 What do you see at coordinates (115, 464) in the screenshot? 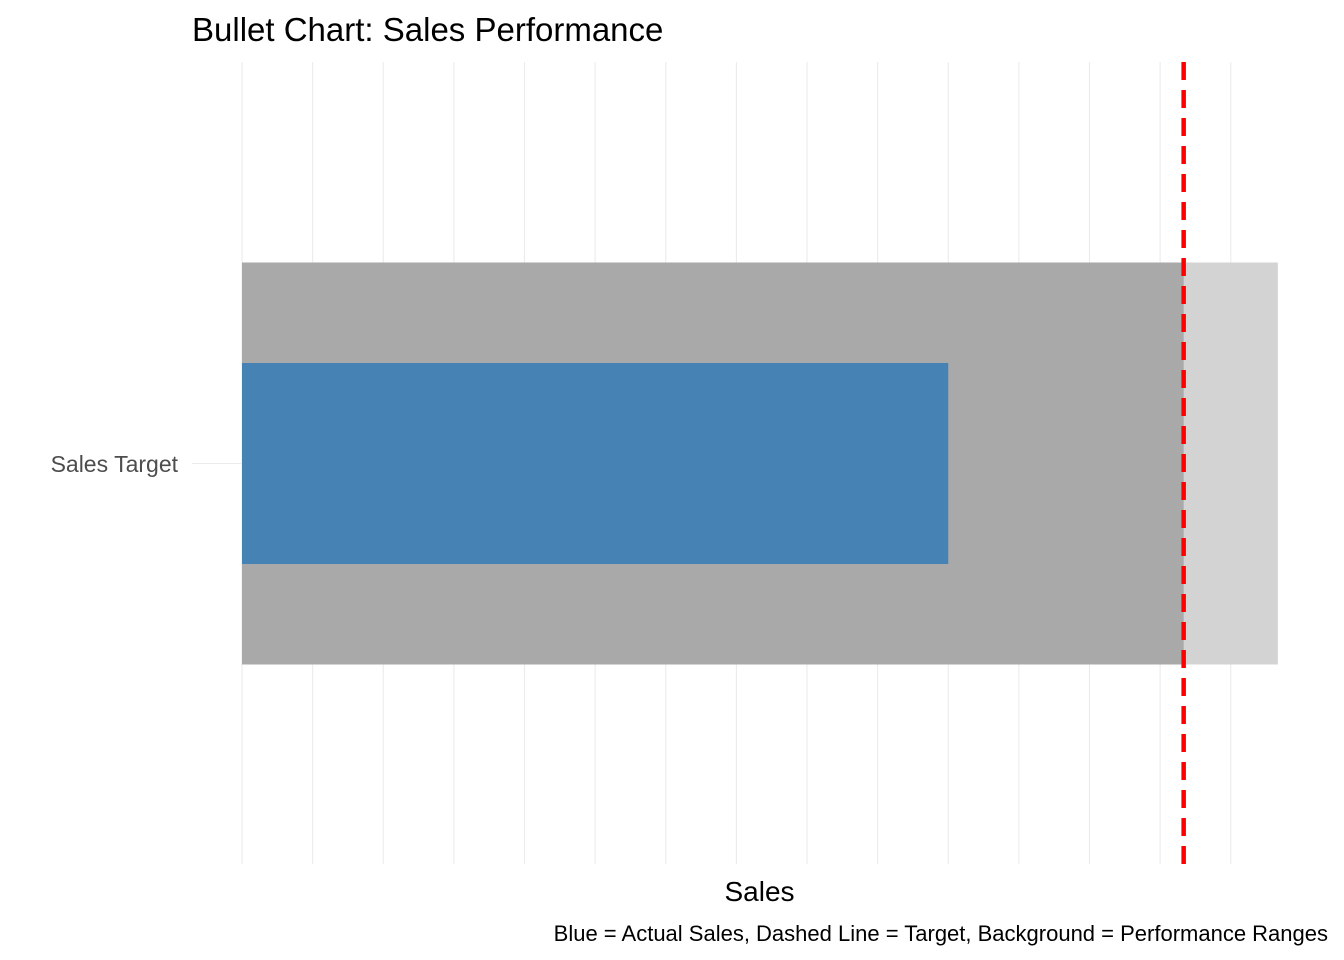
I see `y-tick-label: Sales Target` at bounding box center [115, 464].